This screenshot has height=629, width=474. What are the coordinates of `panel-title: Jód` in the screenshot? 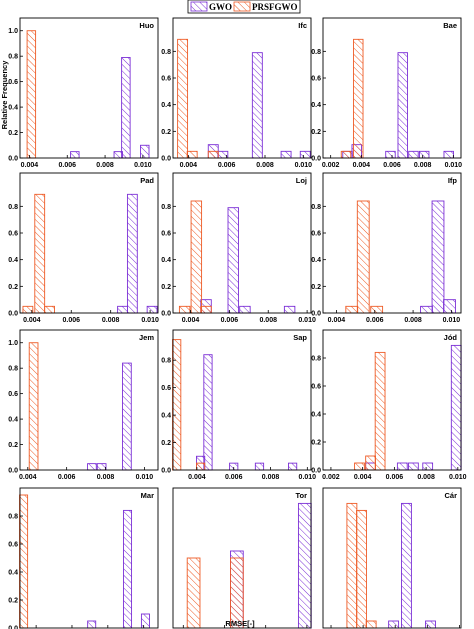 It's located at (451, 337).